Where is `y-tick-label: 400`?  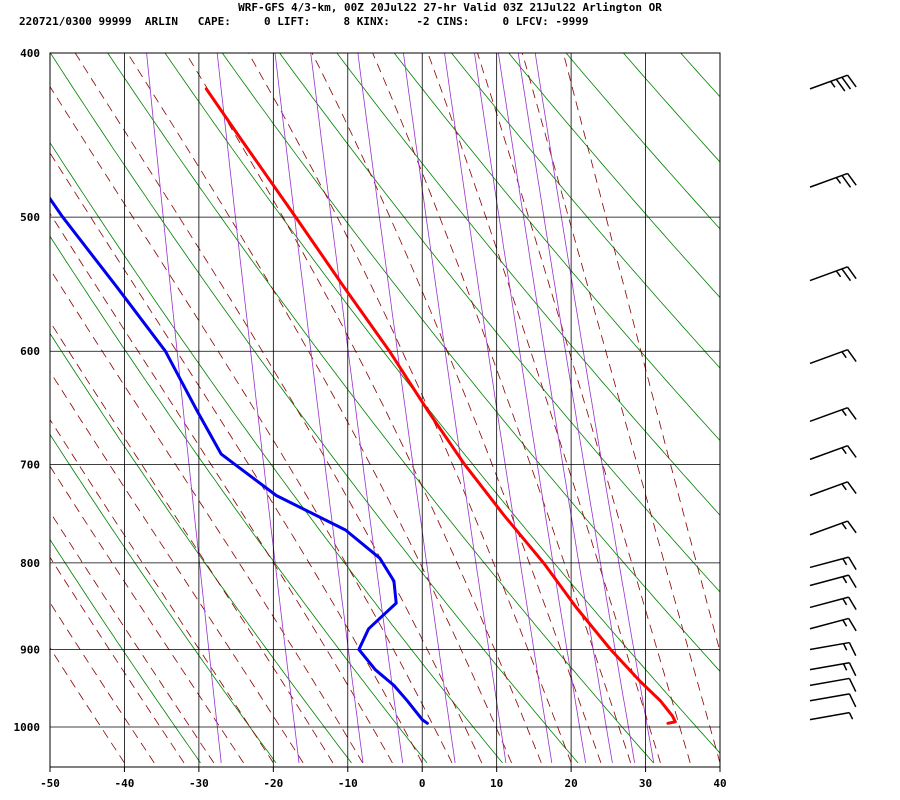 y-tick-label: 400 is located at coordinates (30, 53).